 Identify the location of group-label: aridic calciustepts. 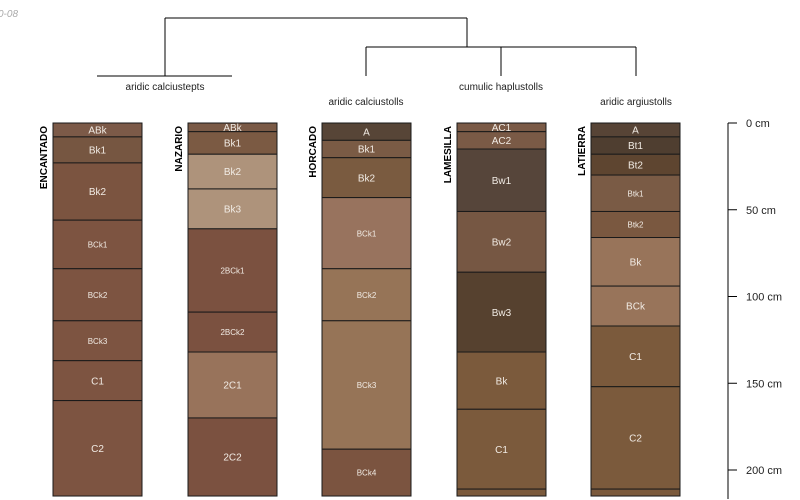
(165, 87).